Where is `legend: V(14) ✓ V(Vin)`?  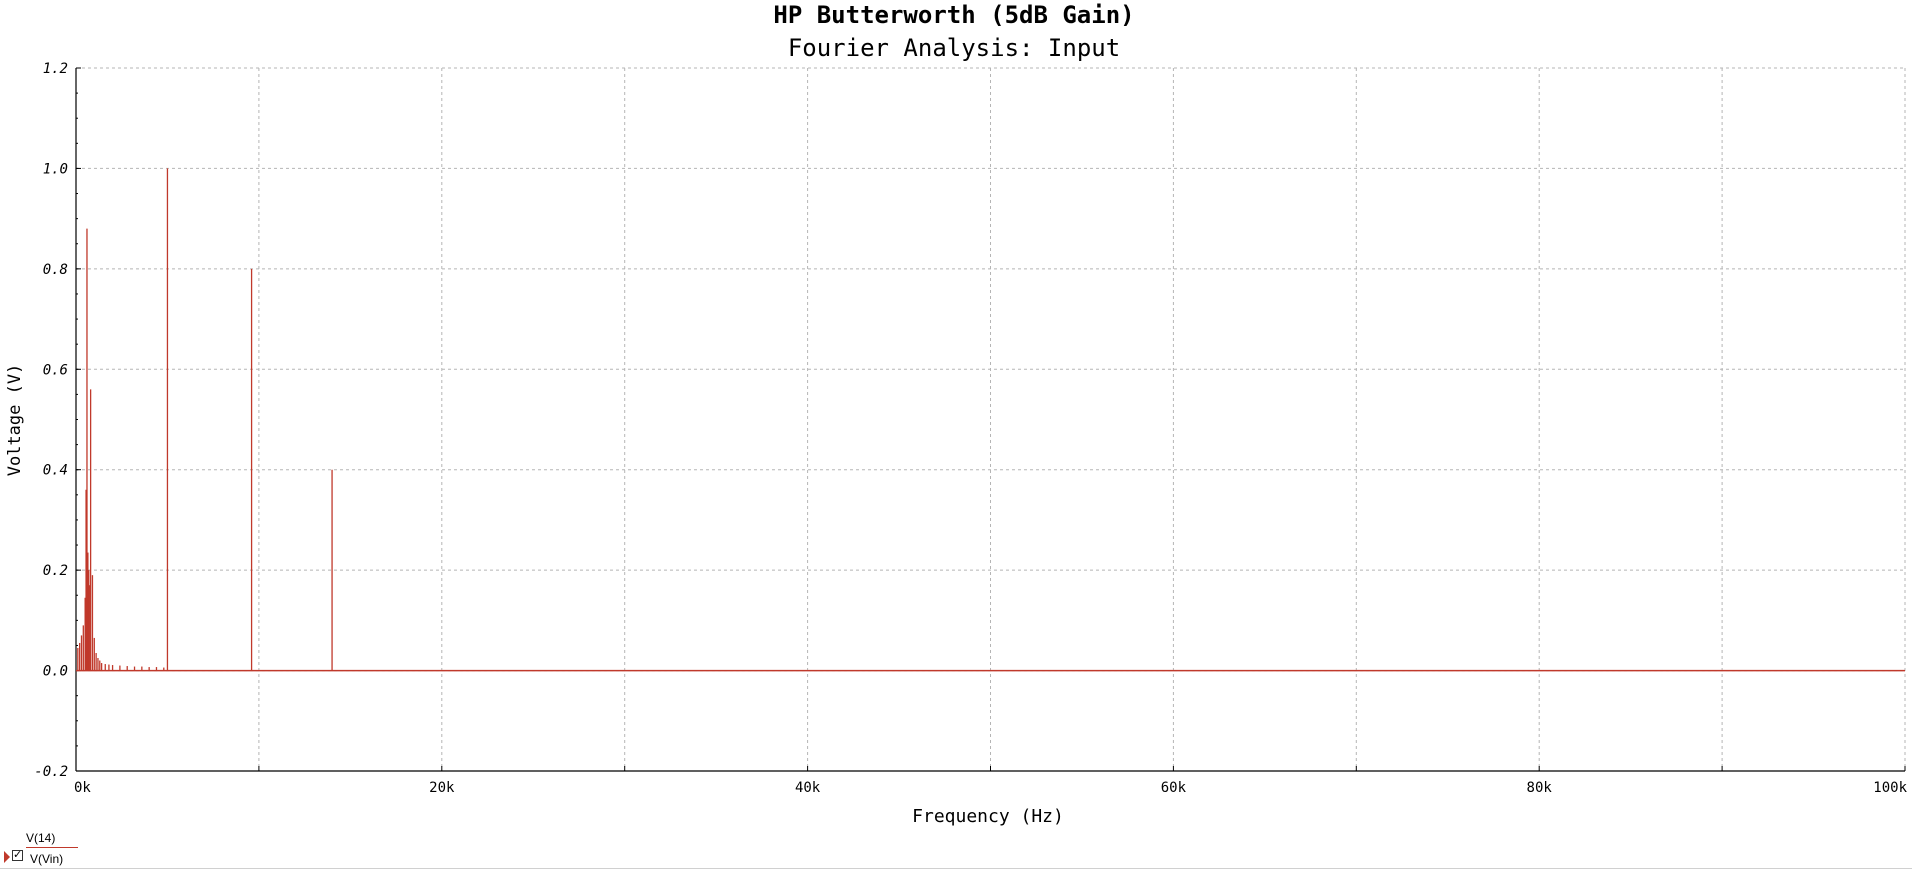
legend: V(14) ✓ V(Vin) is located at coordinates (45, 849).